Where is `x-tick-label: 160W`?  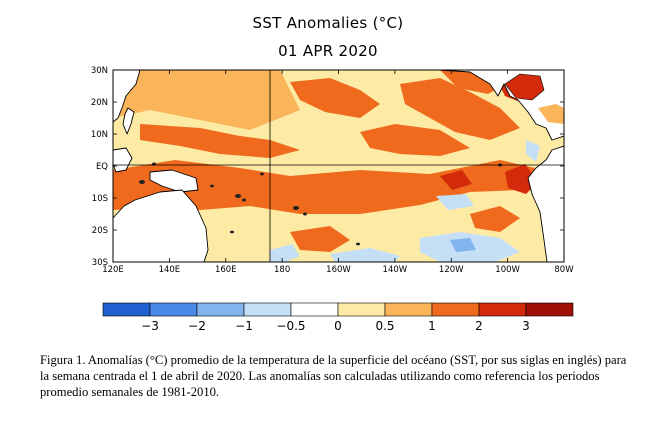 x-tick-label: 160W is located at coordinates (338, 270).